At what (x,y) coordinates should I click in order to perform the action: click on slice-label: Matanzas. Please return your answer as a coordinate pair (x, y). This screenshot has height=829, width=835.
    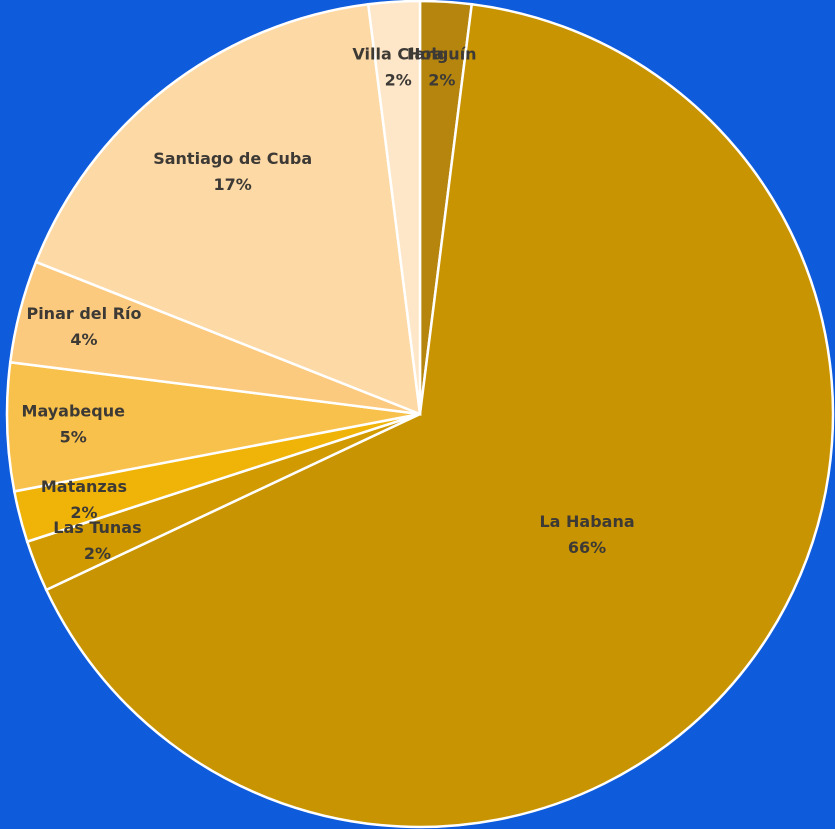
    Looking at the image, I should click on (84, 486).